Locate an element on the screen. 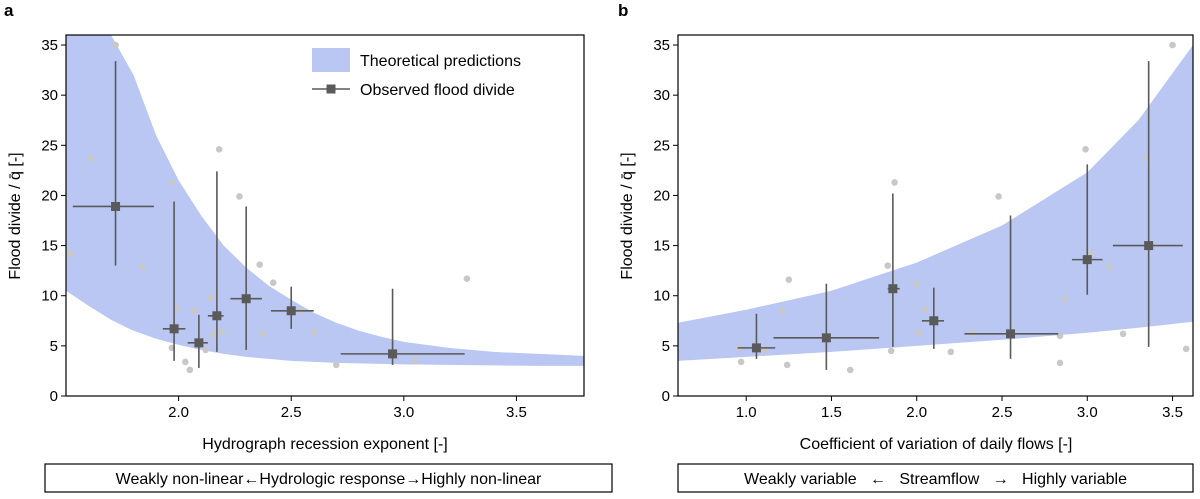 This screenshot has width=1200, height=499. panel-a-ytick-label: 0 is located at coordinates (54, 396).